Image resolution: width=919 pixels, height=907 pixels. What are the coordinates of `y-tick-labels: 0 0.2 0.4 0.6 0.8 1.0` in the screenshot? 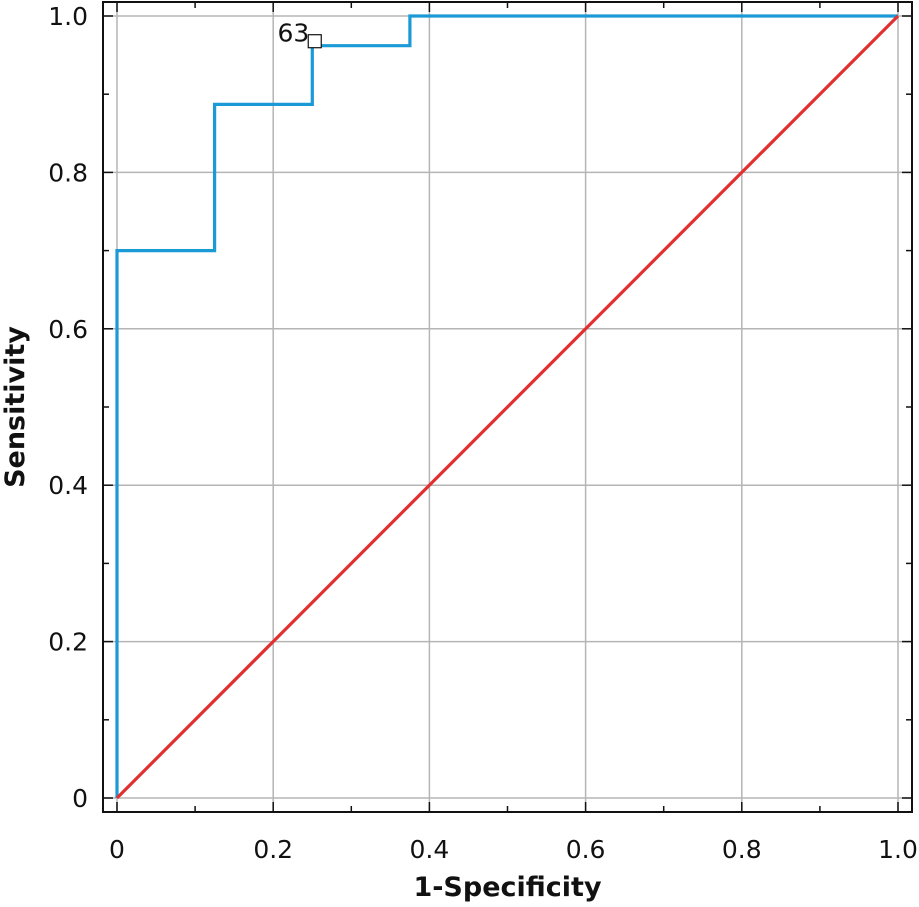 It's located at (68, 407).